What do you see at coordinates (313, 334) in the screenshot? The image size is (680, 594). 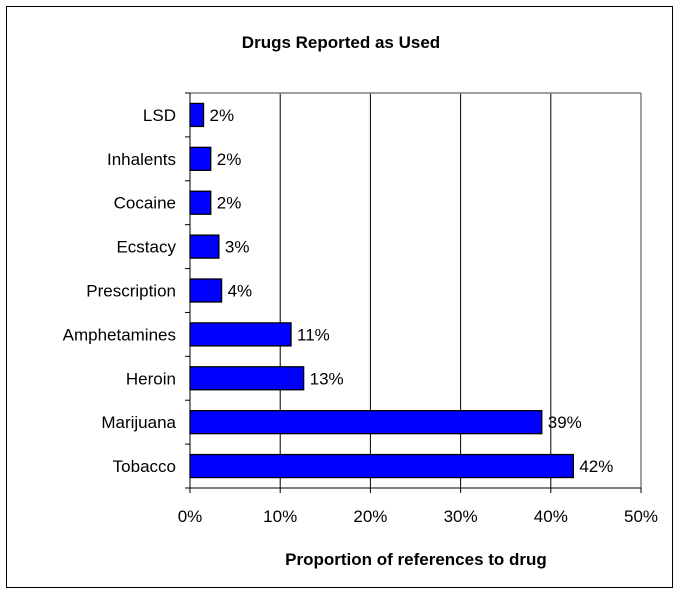 I see `data-label: 11%` at bounding box center [313, 334].